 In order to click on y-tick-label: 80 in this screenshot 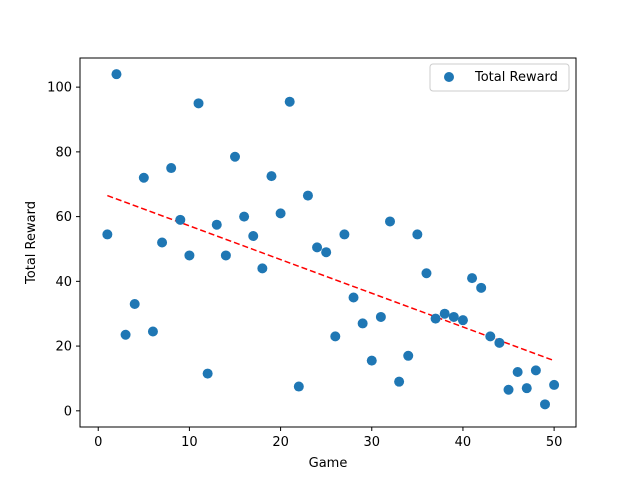, I will do `click(63, 152)`.